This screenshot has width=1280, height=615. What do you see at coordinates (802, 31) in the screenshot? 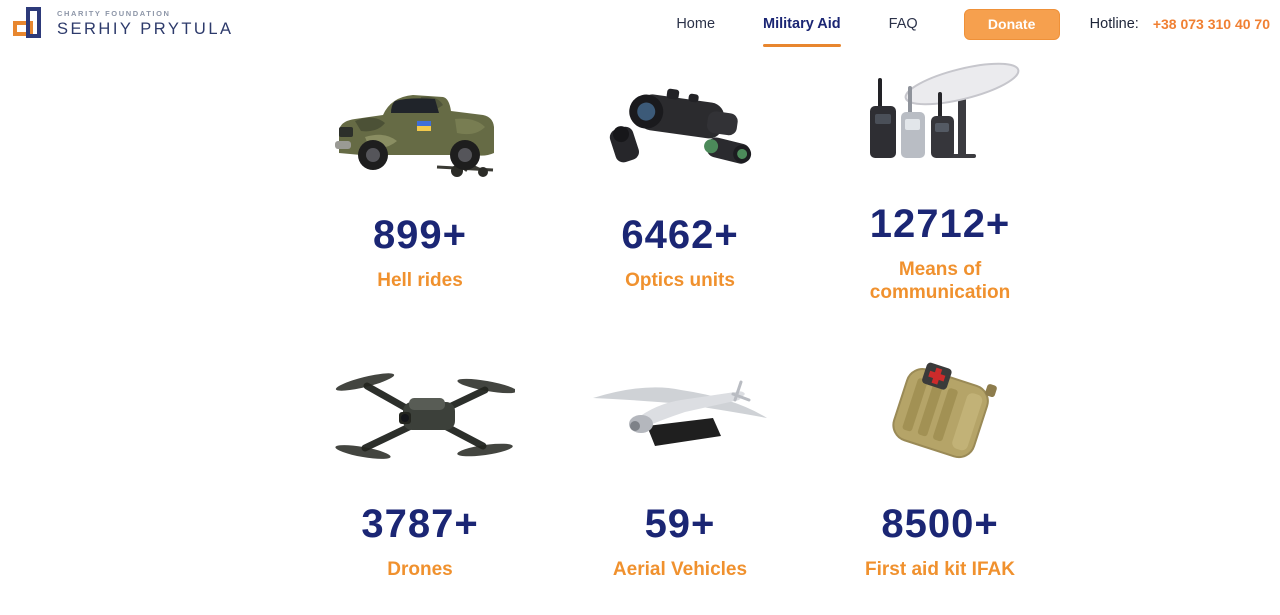
I see `nav-item-military-aid: Military Aid` at bounding box center [802, 31].